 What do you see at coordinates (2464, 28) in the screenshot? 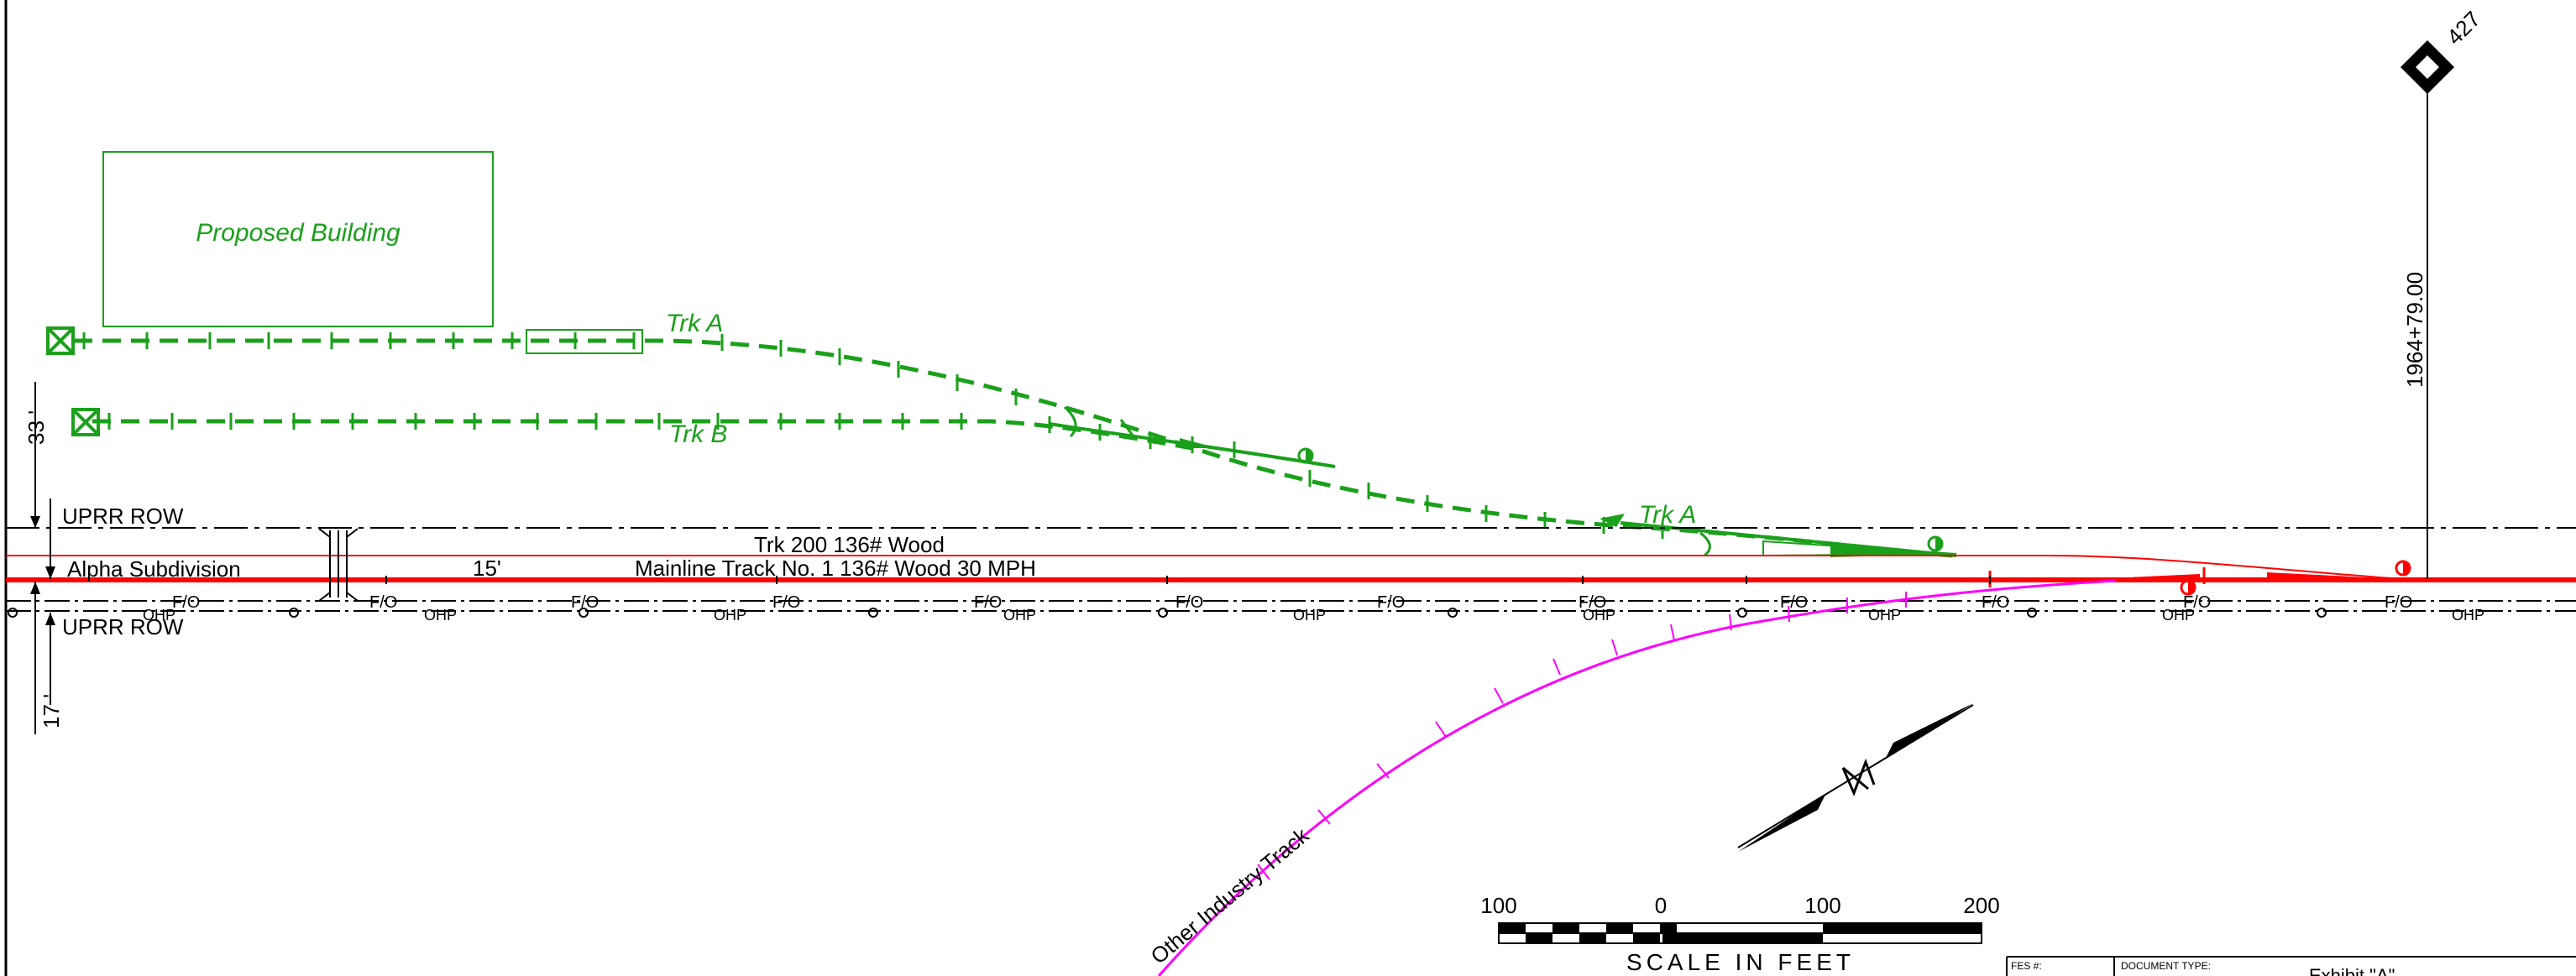
I see `milepost-label: 427` at bounding box center [2464, 28].